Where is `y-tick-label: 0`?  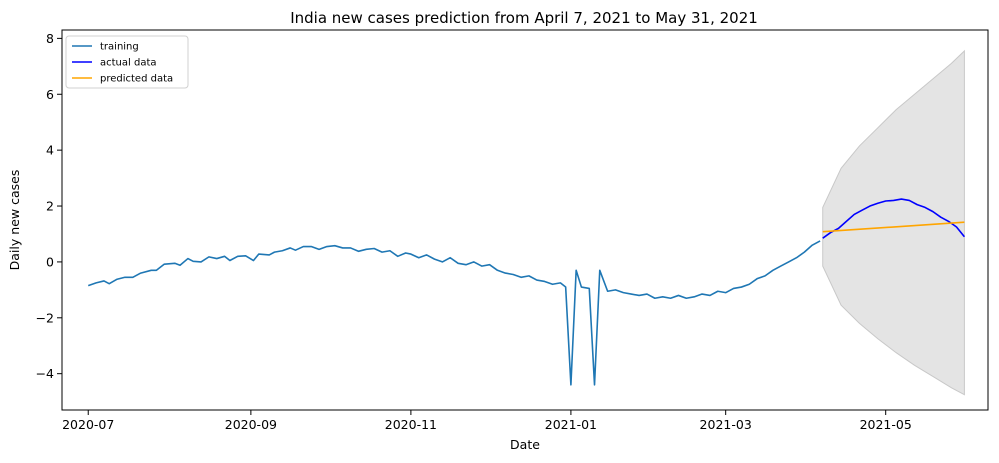 y-tick-label: 0 is located at coordinates (50, 261).